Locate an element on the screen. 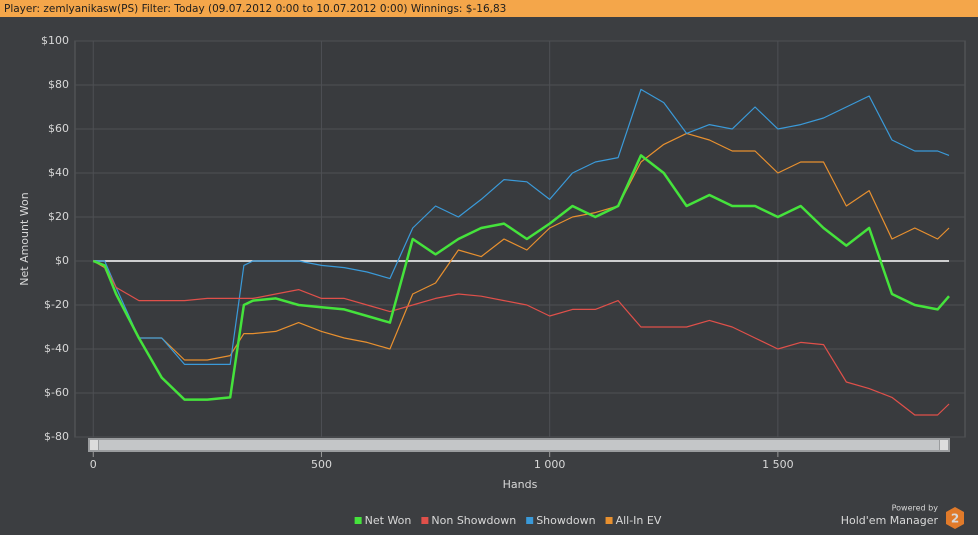  x-tick-label: 500 is located at coordinates (321, 464).